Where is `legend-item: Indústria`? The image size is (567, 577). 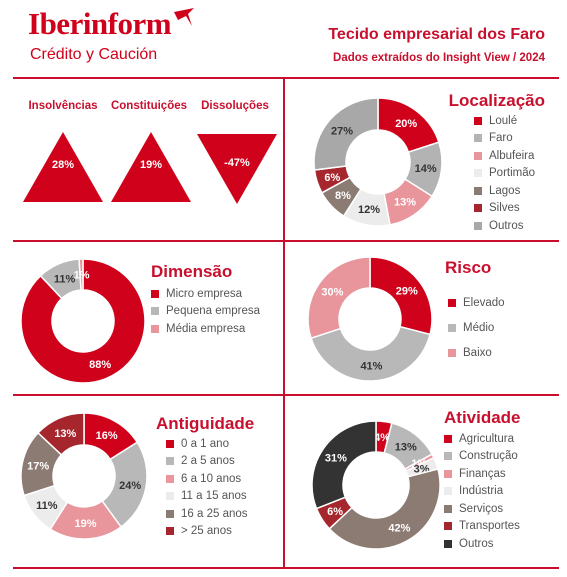 legend-item: Indústria is located at coordinates (482, 492).